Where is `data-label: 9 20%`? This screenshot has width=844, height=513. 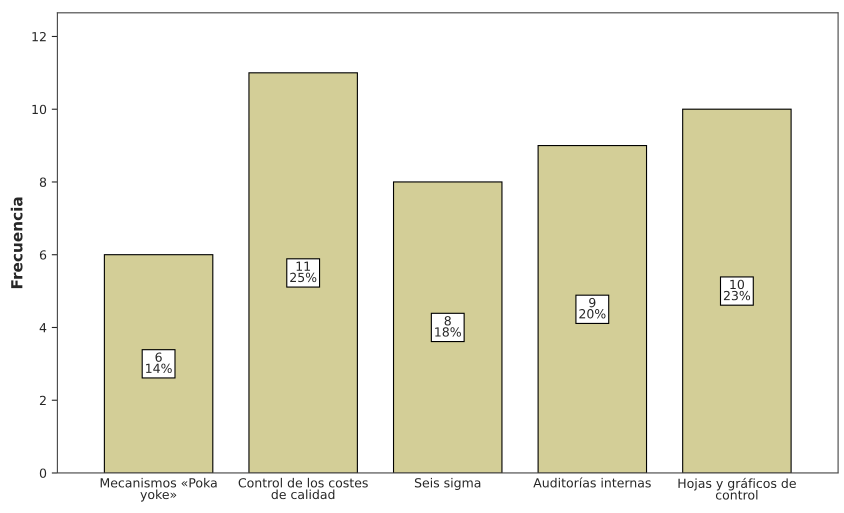 data-label: 9 20% is located at coordinates (592, 308).